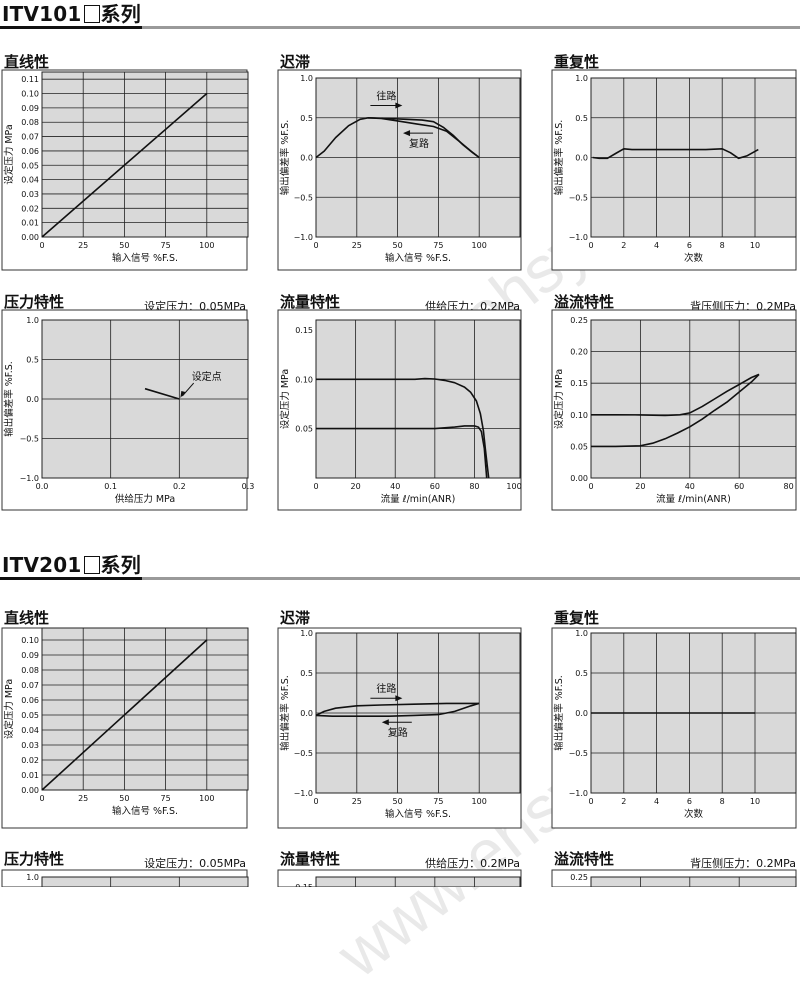 This screenshot has height=992, width=800. What do you see at coordinates (579, 320) in the screenshot?
I see `y-tick-label: 0.25` at bounding box center [579, 320].